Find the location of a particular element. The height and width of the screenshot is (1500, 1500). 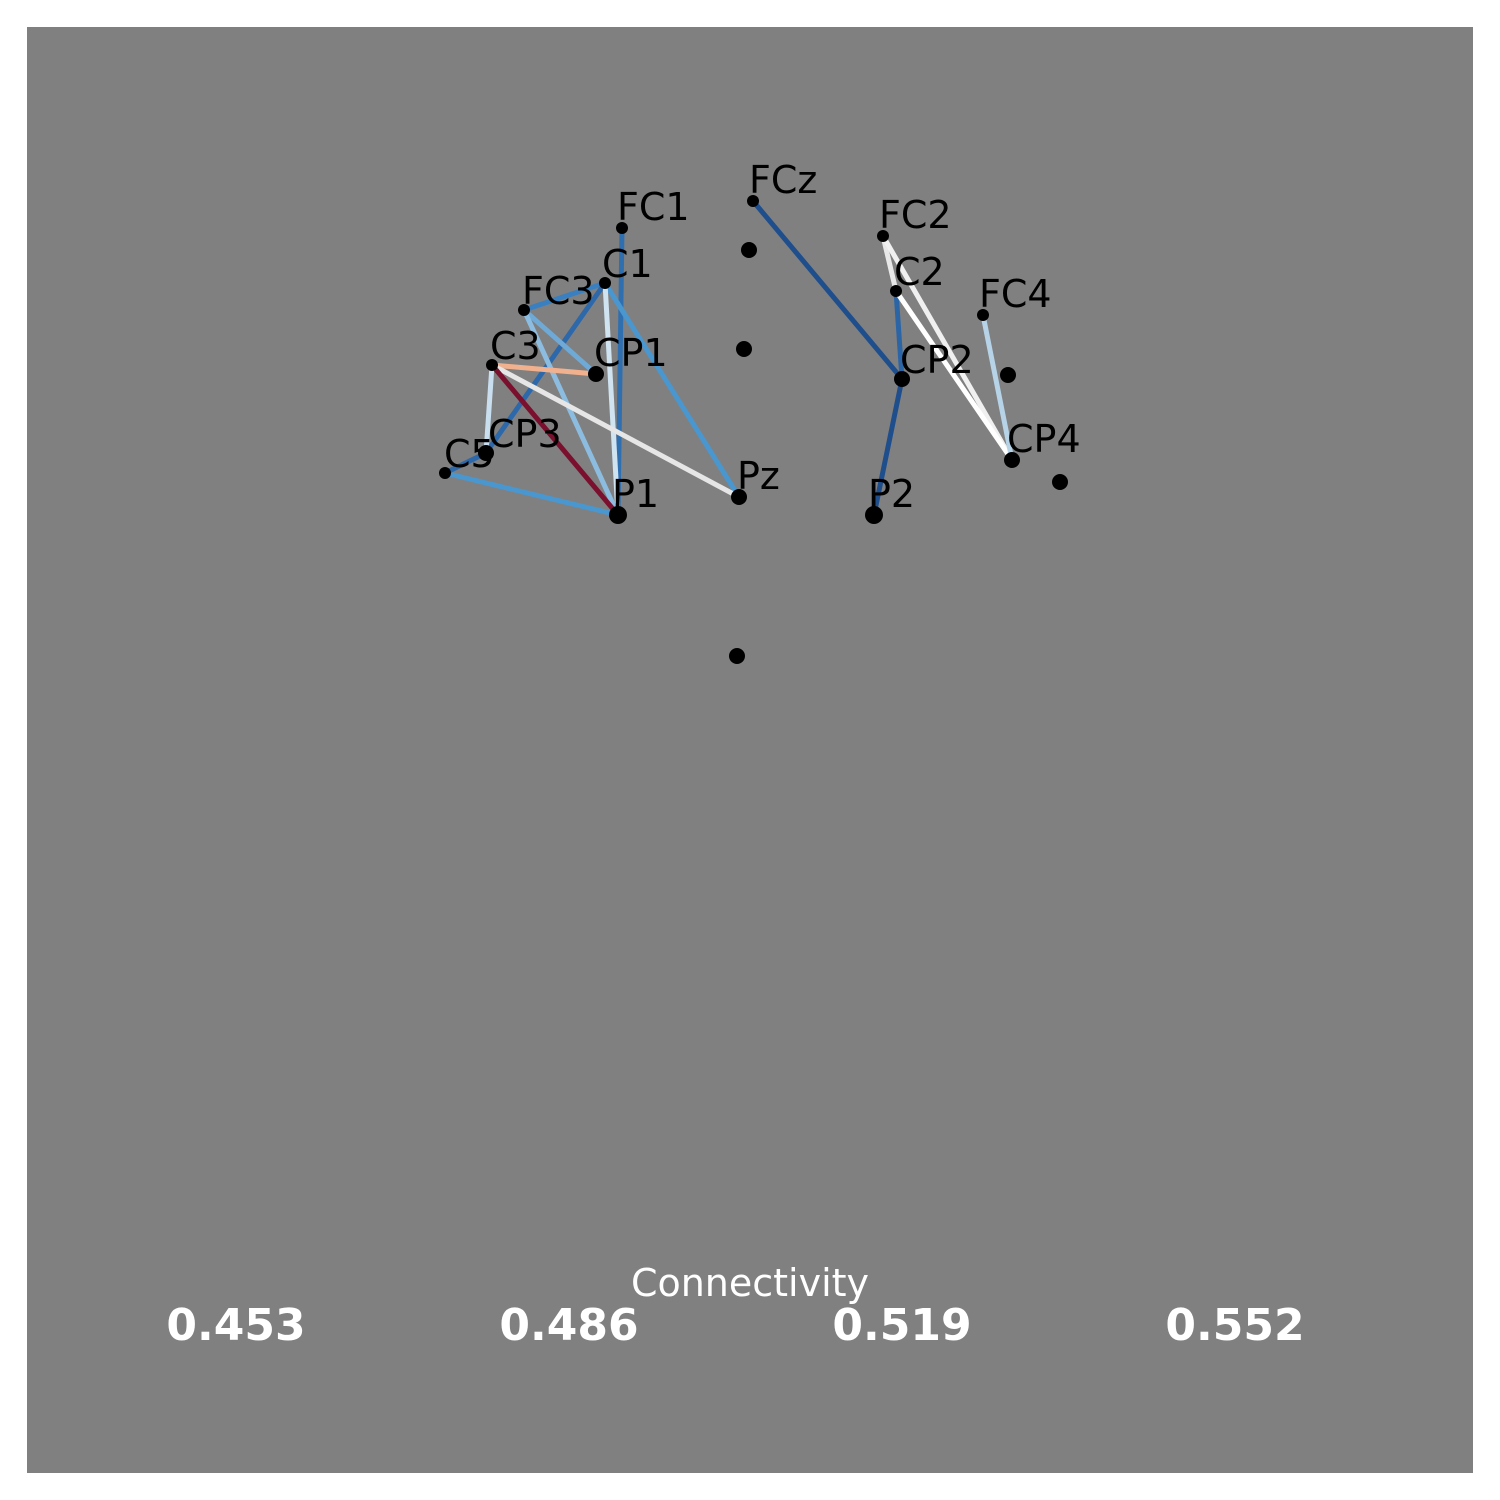

electrode-node-FC1 is located at coordinates (622, 228).